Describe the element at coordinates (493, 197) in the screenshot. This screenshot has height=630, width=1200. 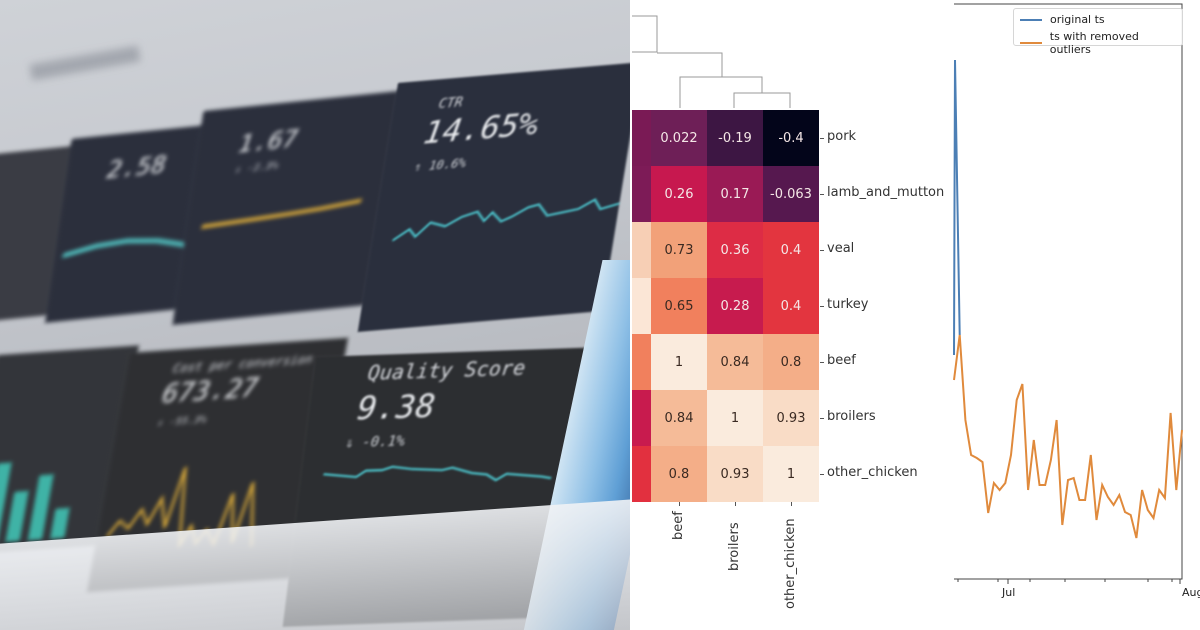
I see `kpi-tile-ctr: CTR 14.65% ⇑ 10.6%` at that location.